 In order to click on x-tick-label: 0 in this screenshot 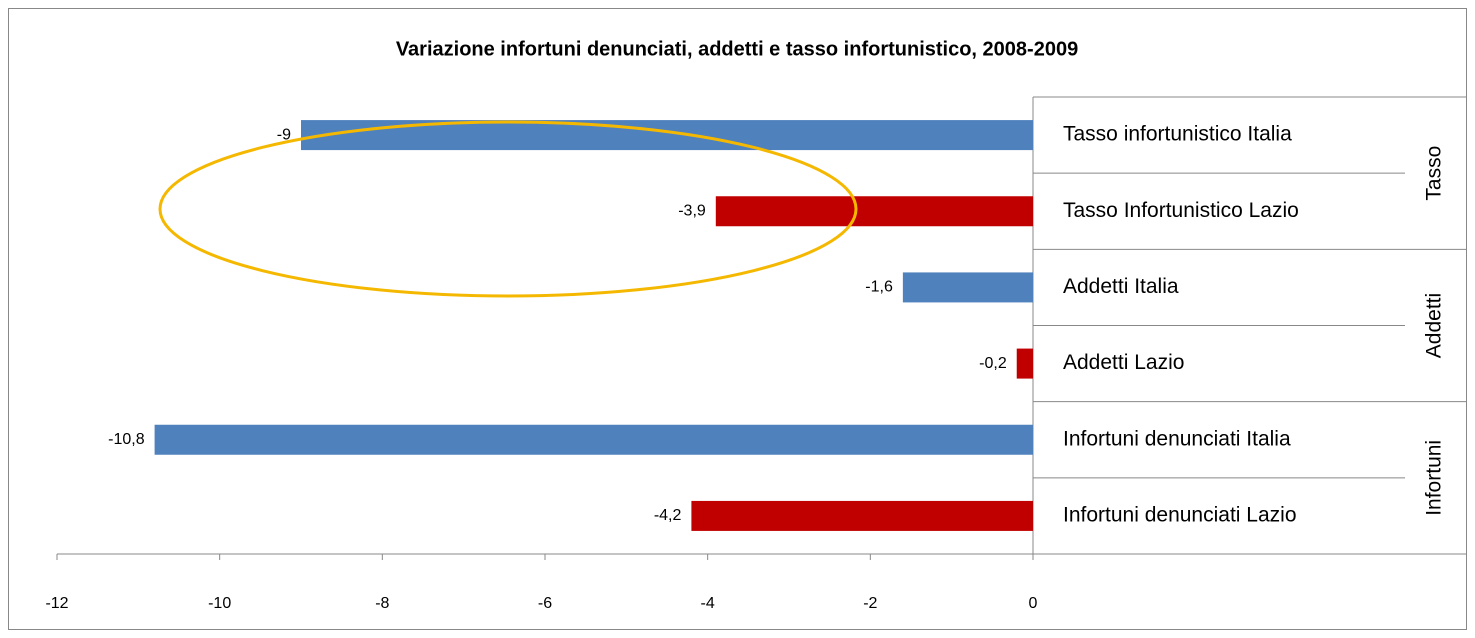, I will do `click(1033, 603)`.